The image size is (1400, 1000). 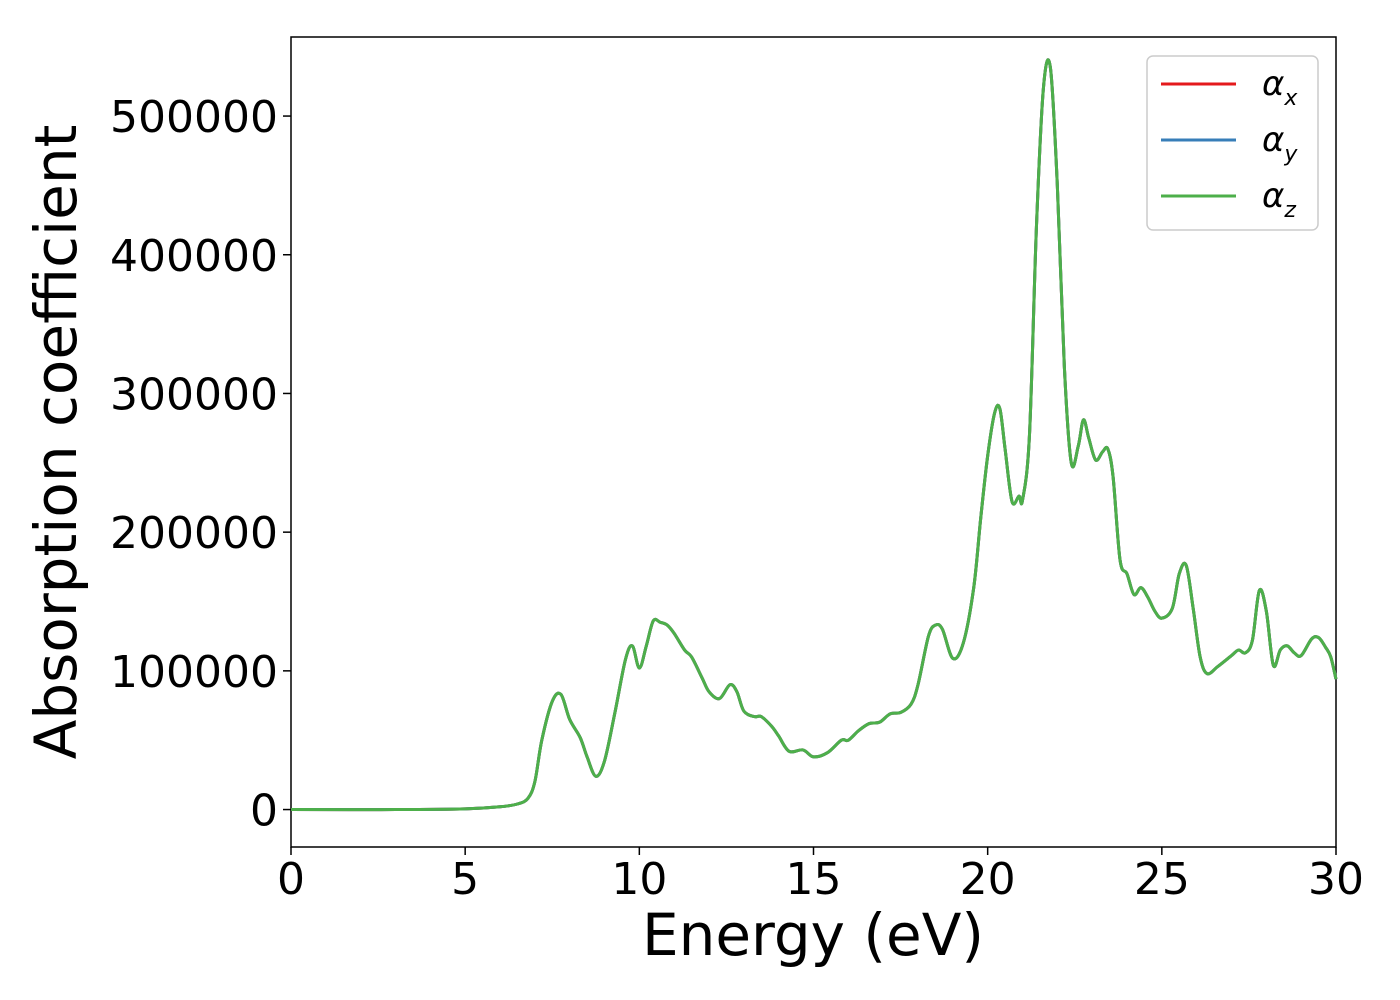 What do you see at coordinates (1336, 879) in the screenshot?
I see `x-tick-label: 30` at bounding box center [1336, 879].